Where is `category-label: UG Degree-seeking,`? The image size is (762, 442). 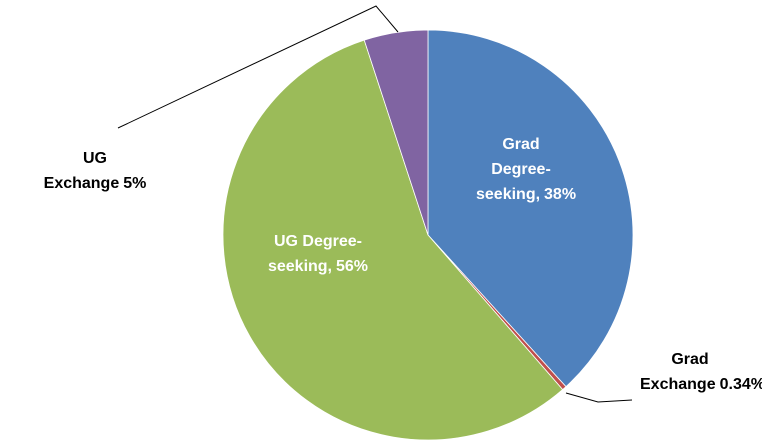
category-label: UG Degree-seeking, is located at coordinates (315, 254).